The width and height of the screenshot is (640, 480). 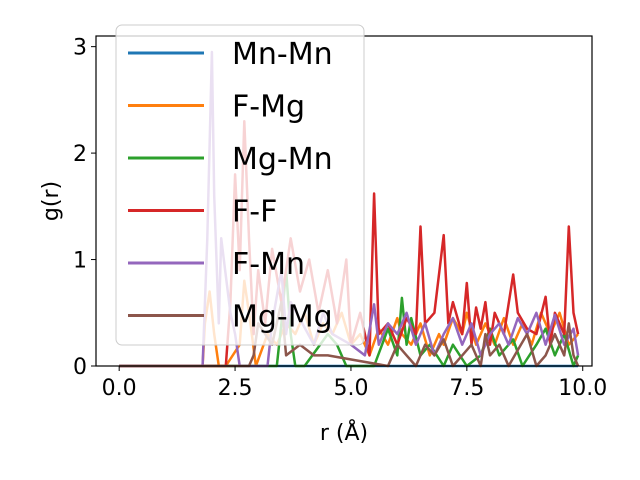 What do you see at coordinates (350, 388) in the screenshot?
I see `x-tick-label: 5.0` at bounding box center [350, 388].